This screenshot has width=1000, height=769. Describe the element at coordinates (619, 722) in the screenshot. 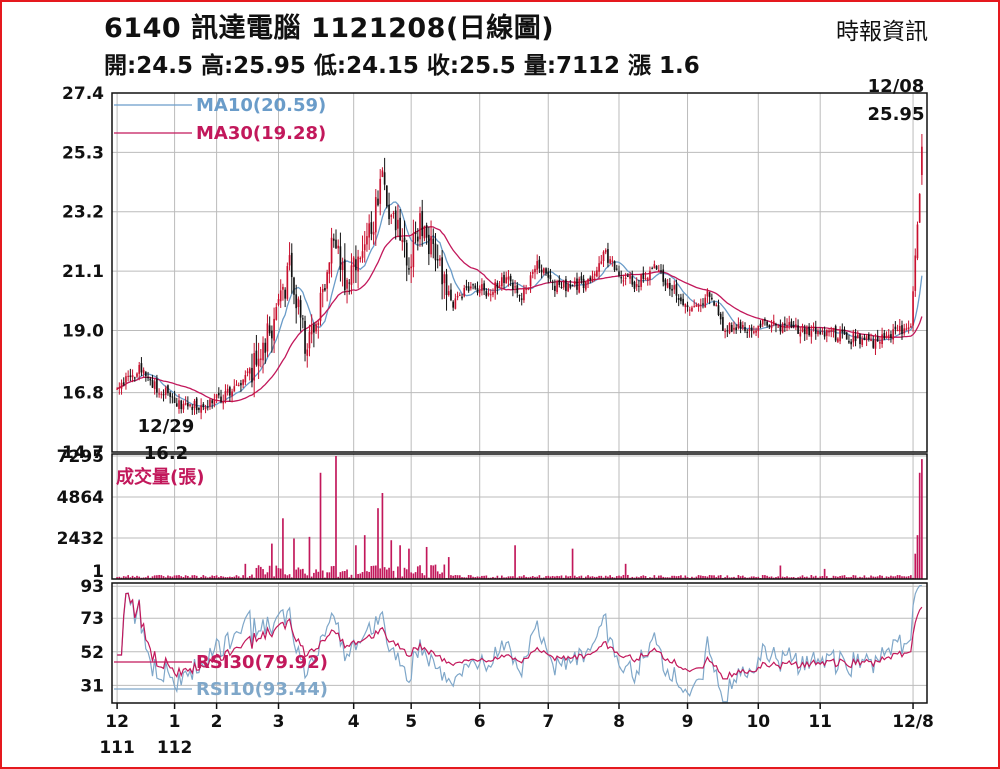

I see `x-tick-label: 8` at that location.